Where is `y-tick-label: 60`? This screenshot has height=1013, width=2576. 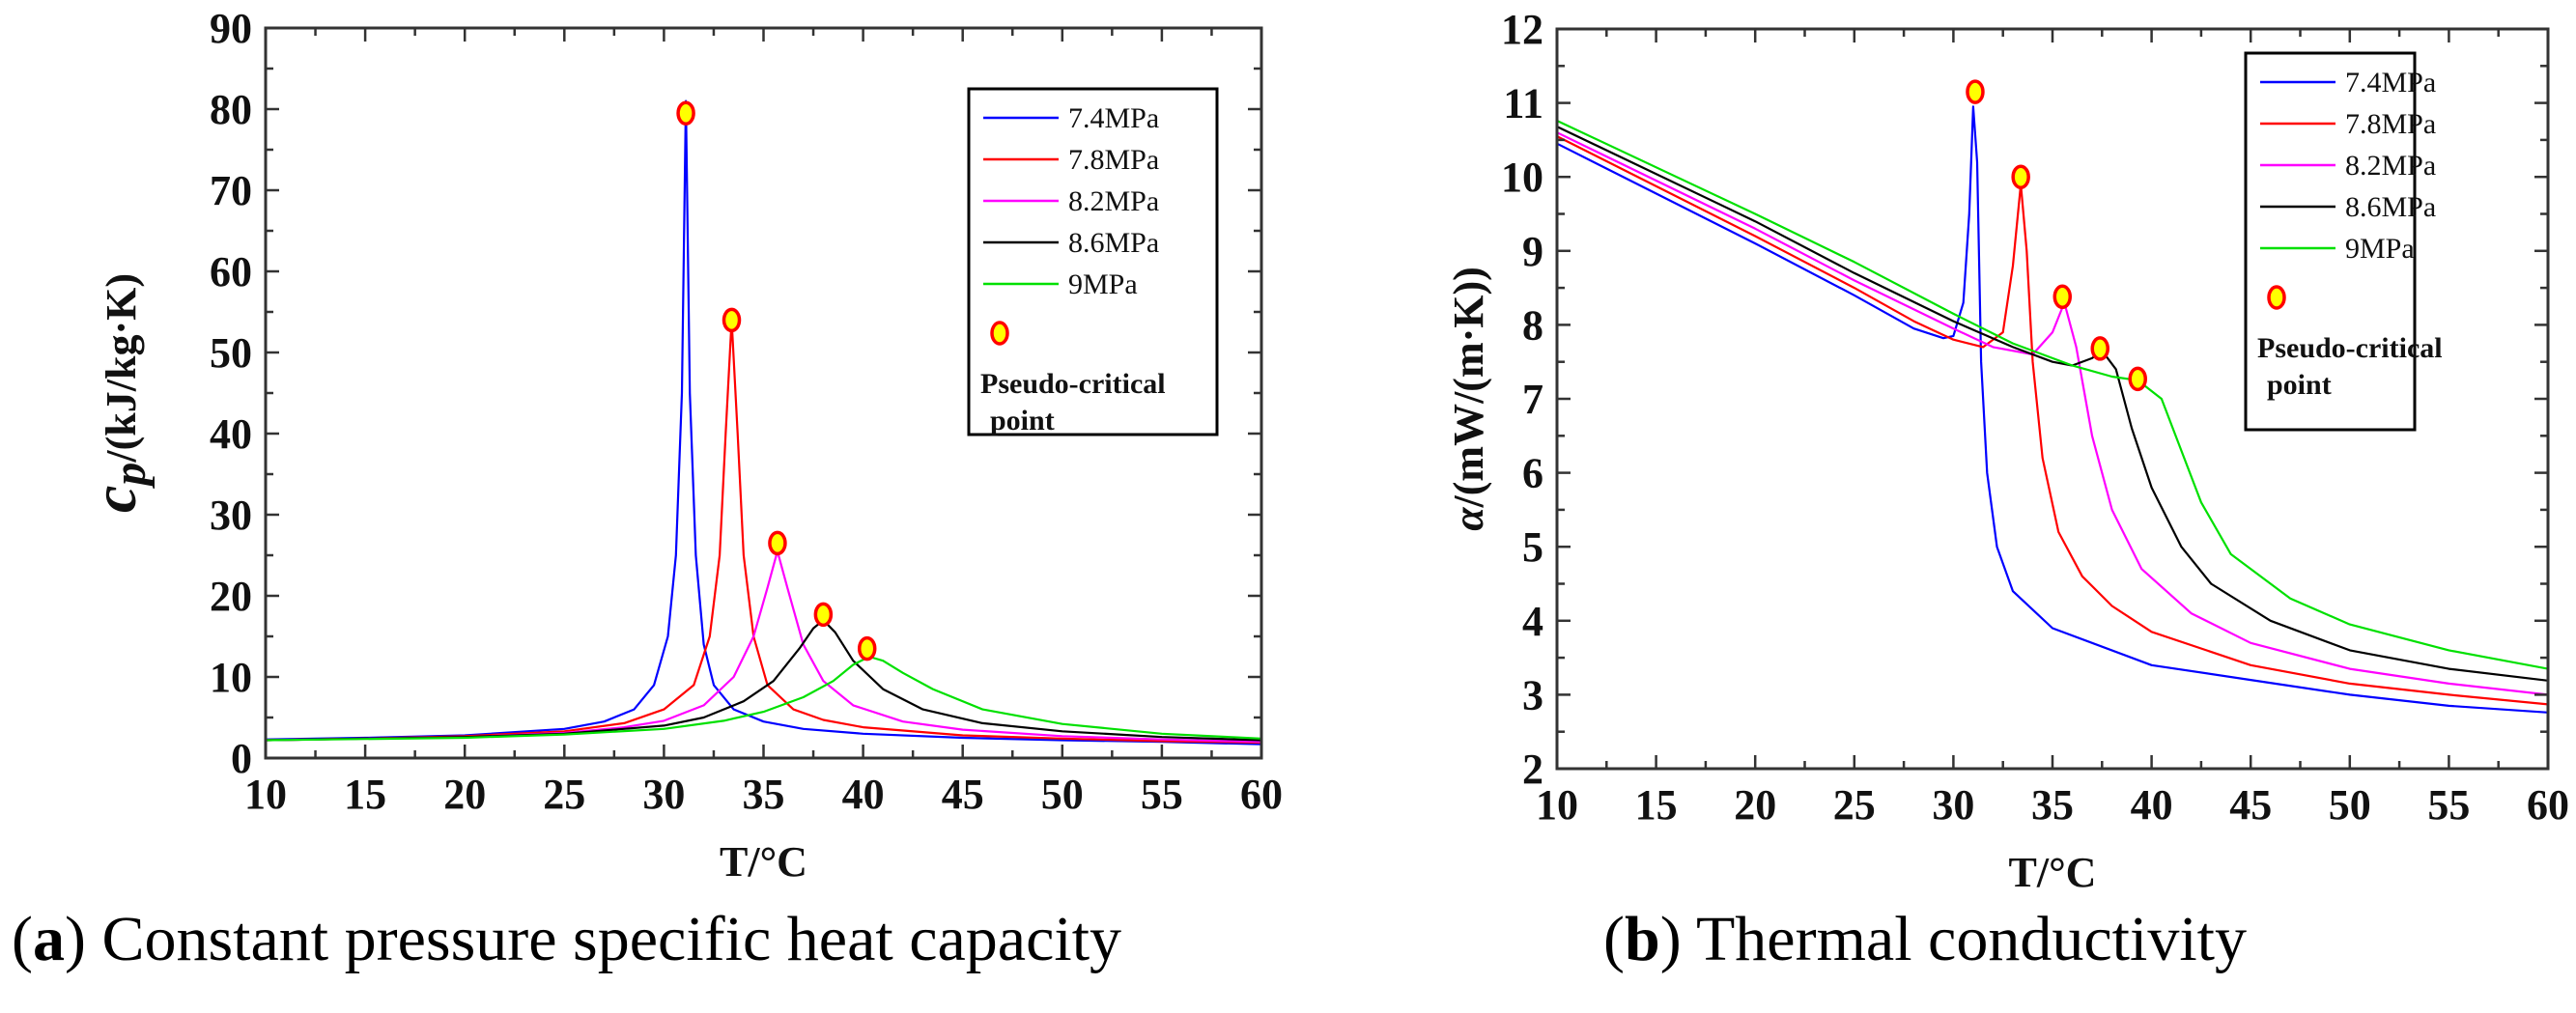
y-tick-label: 60 is located at coordinates (231, 271).